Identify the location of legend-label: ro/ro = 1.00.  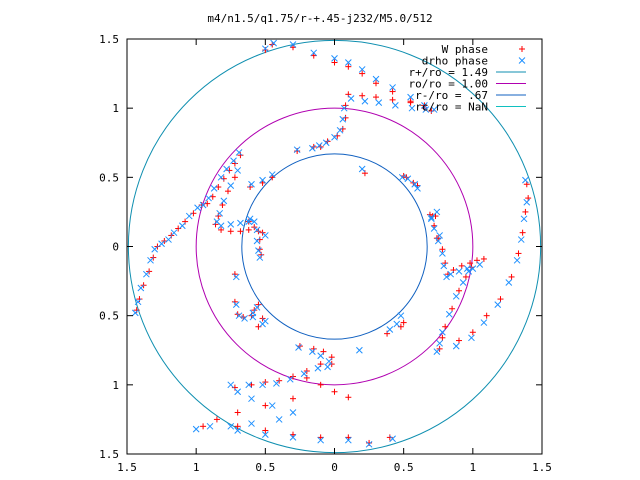
(448, 84).